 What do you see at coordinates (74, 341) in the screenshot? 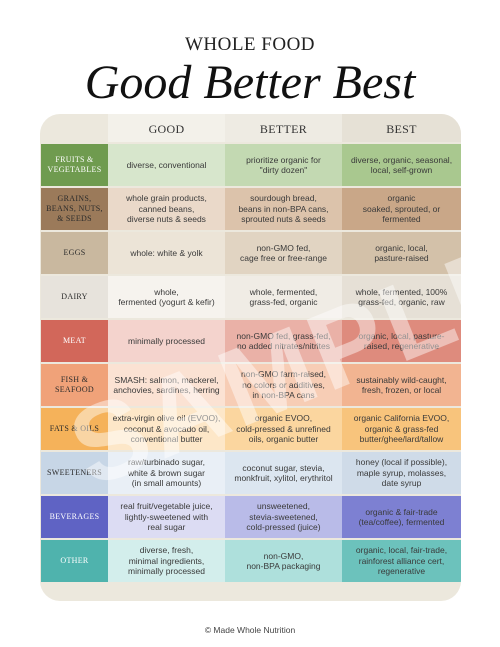
I see `row-label: MEAT` at bounding box center [74, 341].